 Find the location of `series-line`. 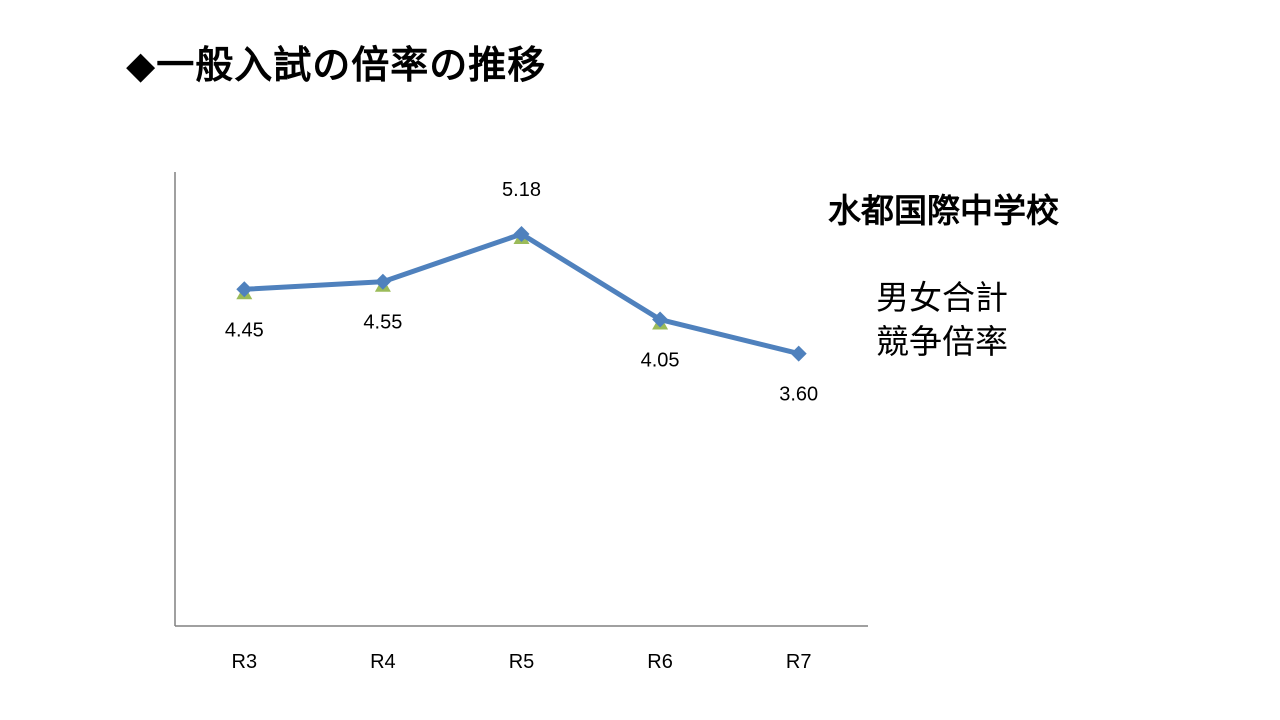

series-line is located at coordinates (521, 294).